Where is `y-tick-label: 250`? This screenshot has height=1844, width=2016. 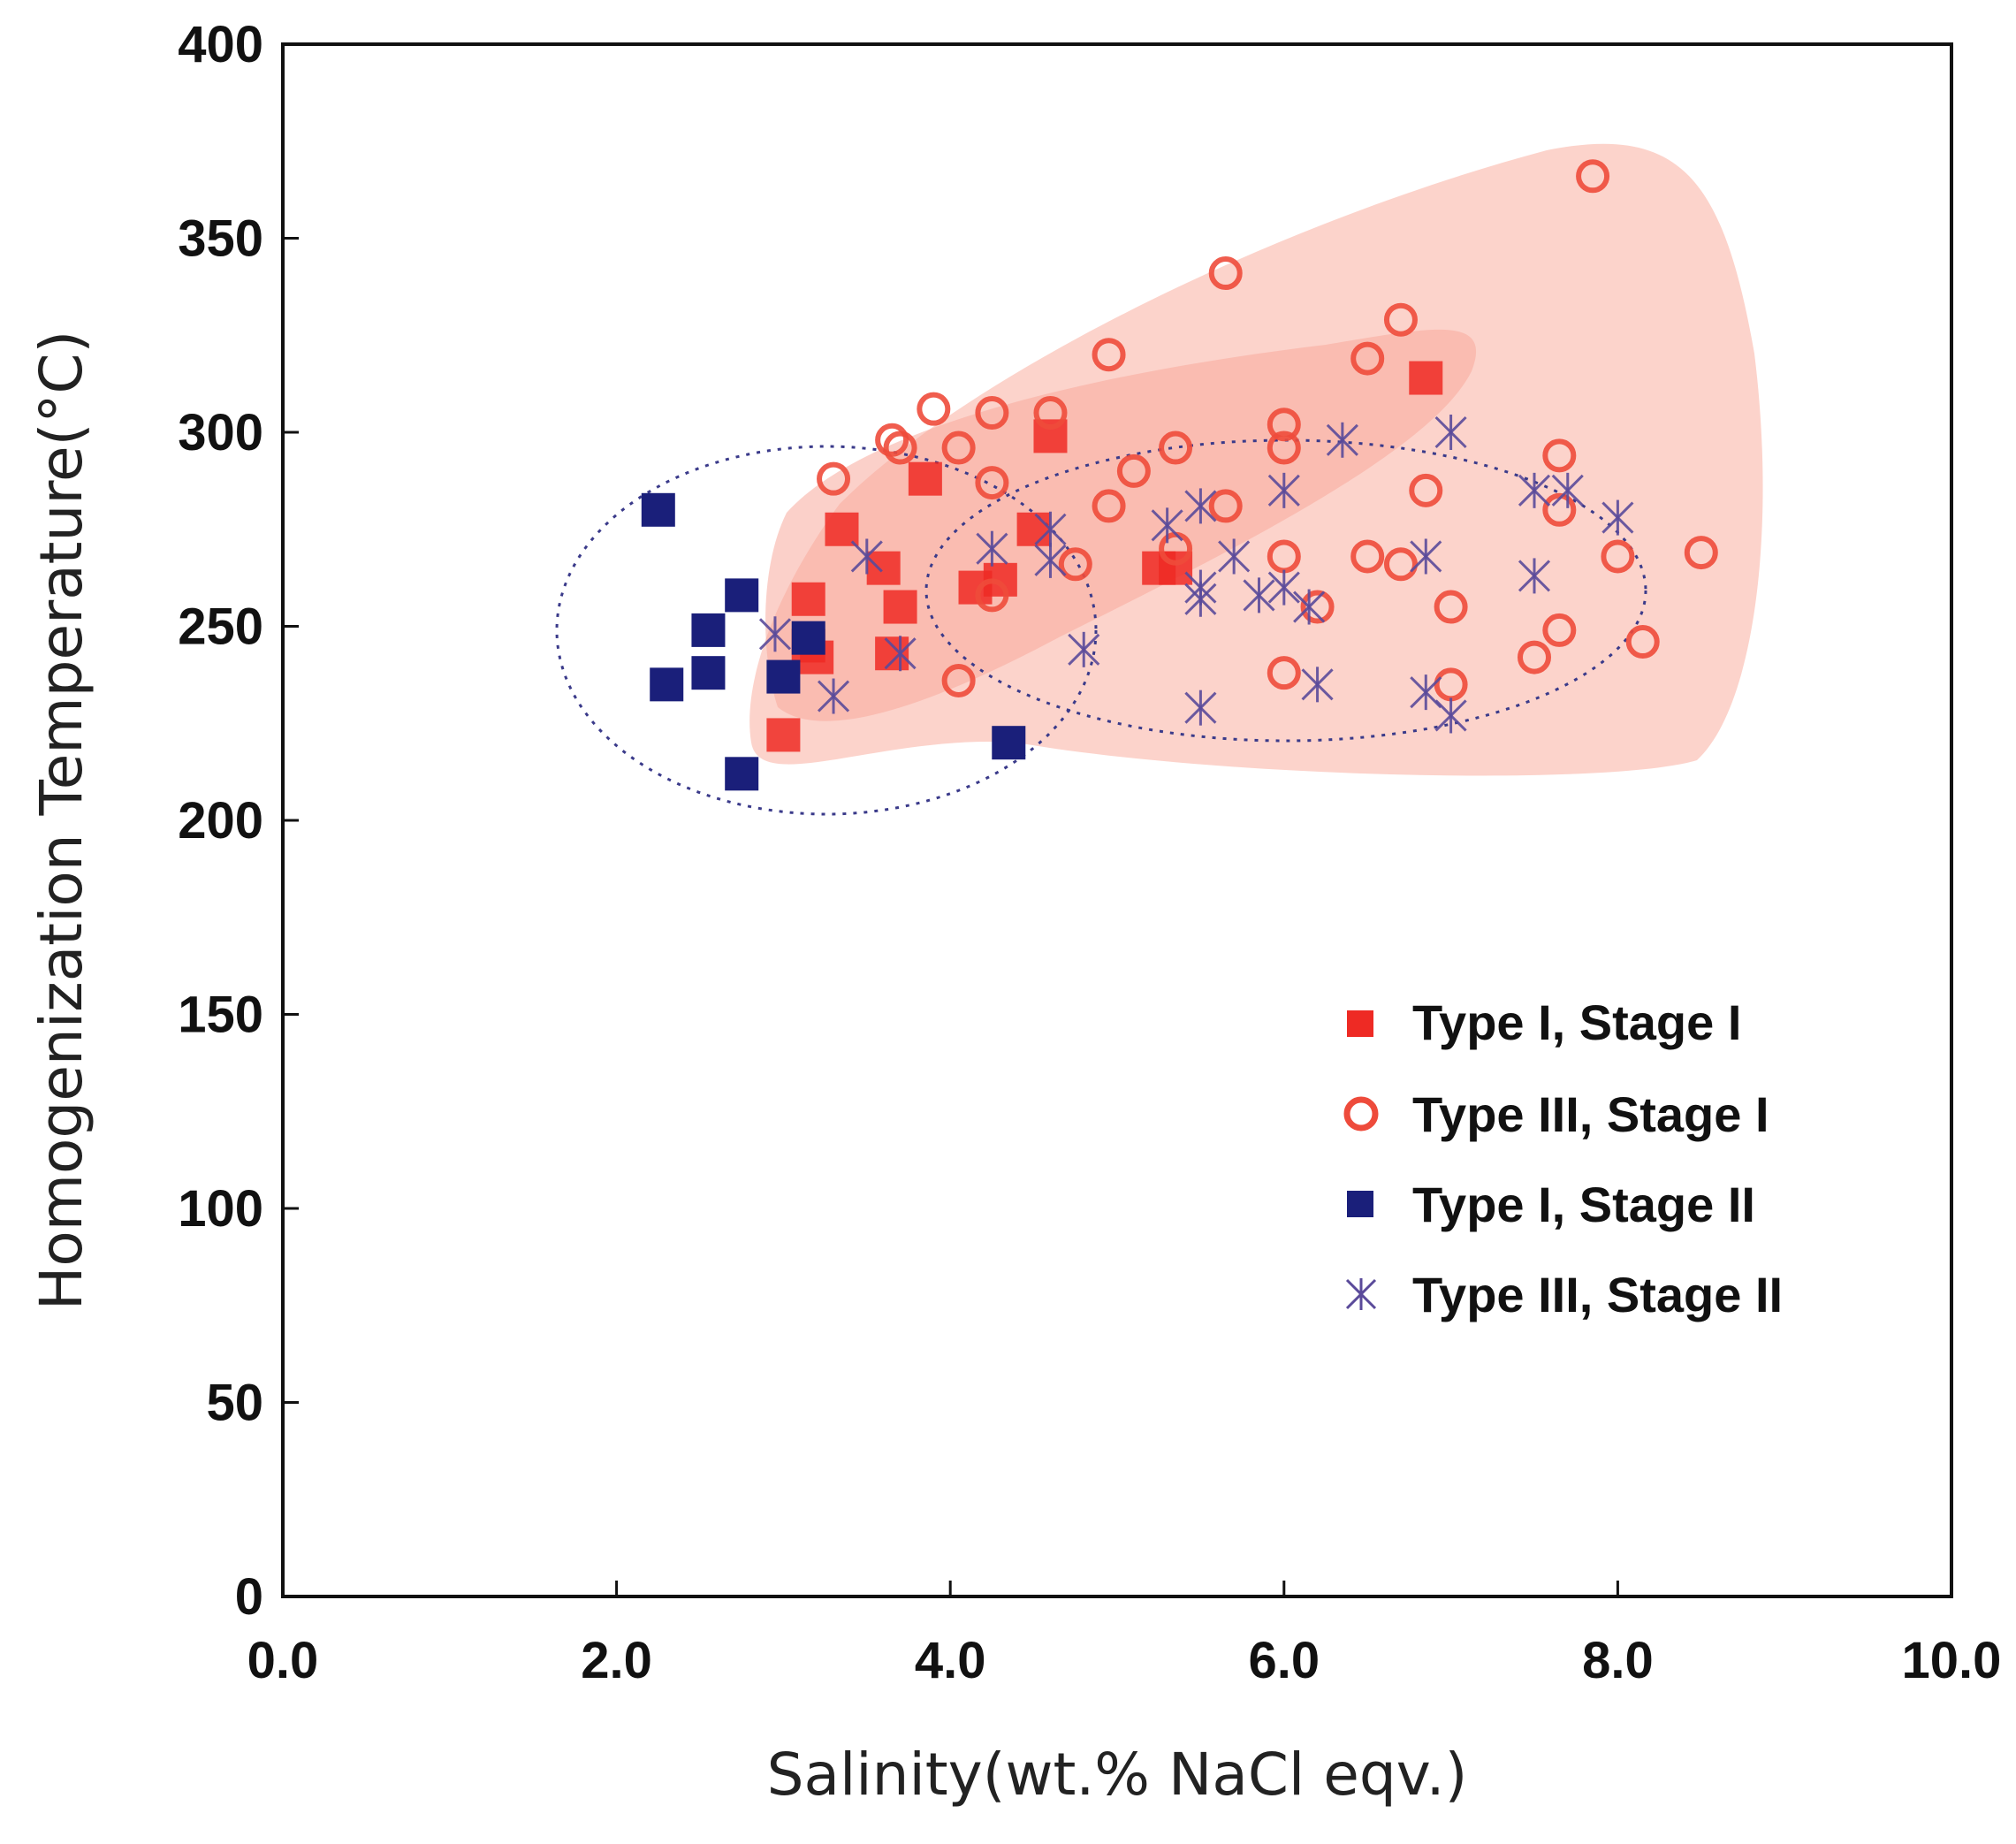 y-tick-label: 250 is located at coordinates (221, 627).